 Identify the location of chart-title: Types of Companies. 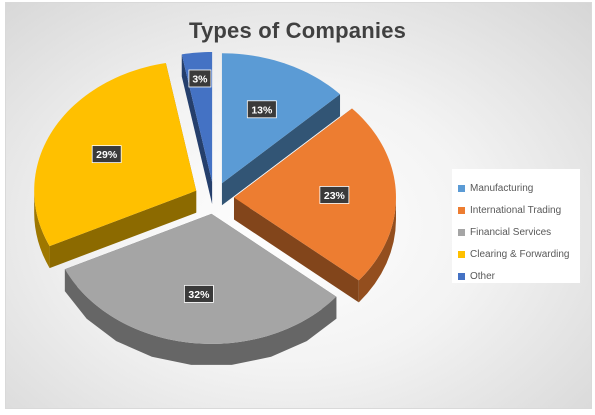
(297, 30).